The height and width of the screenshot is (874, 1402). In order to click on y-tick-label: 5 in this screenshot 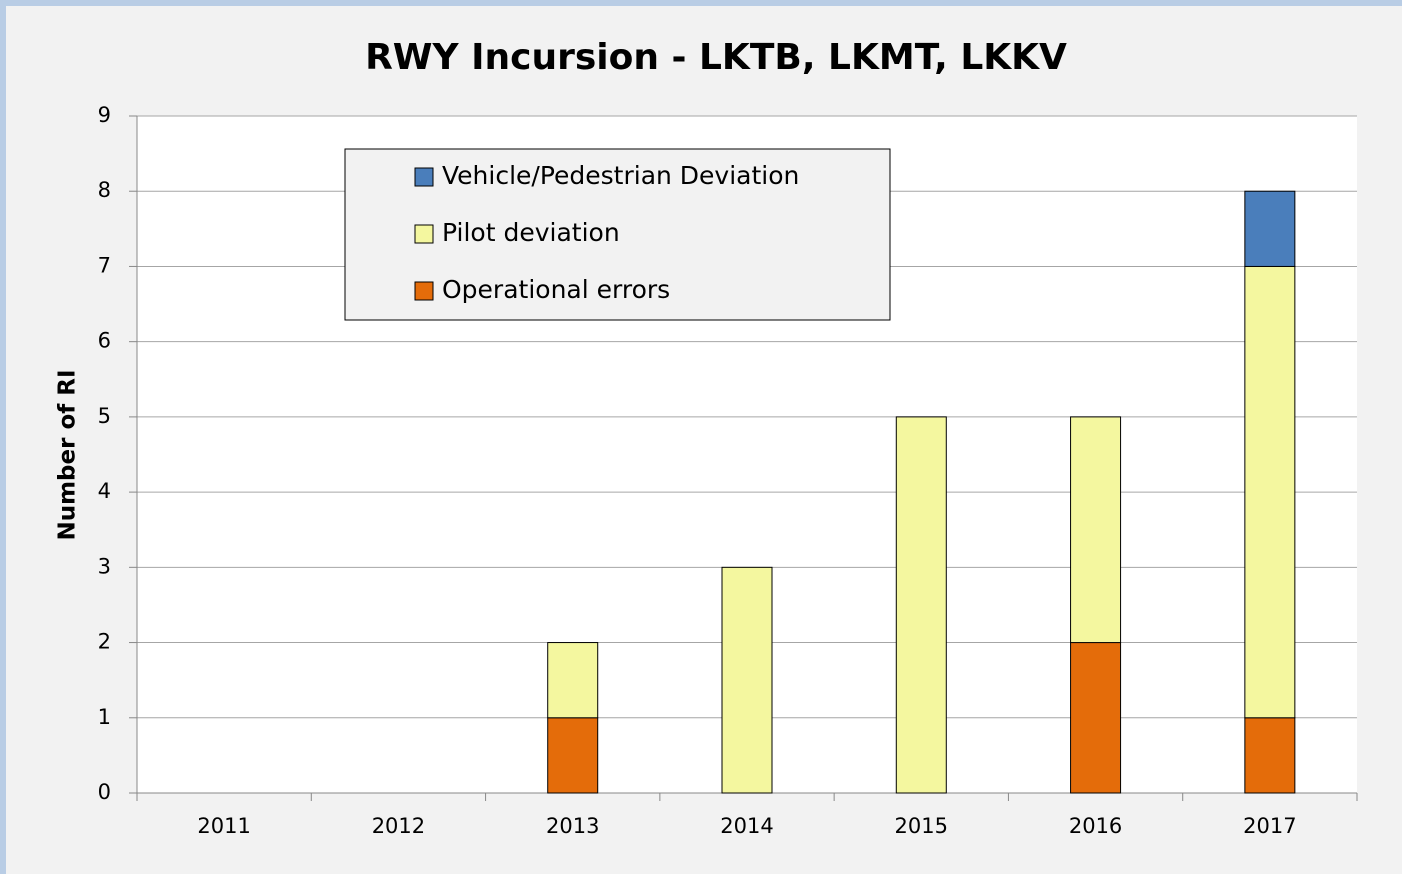, I will do `click(104, 416)`.